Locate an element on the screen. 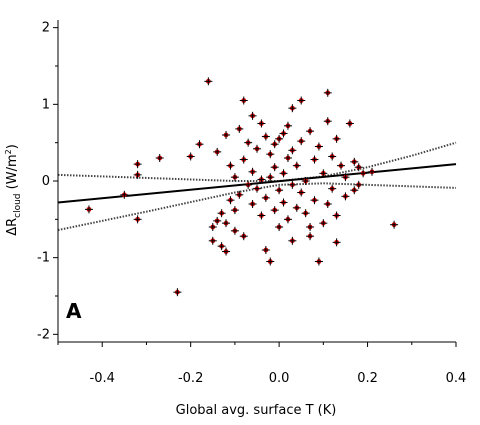  y-tick-label: 1 is located at coordinates (46, 104).